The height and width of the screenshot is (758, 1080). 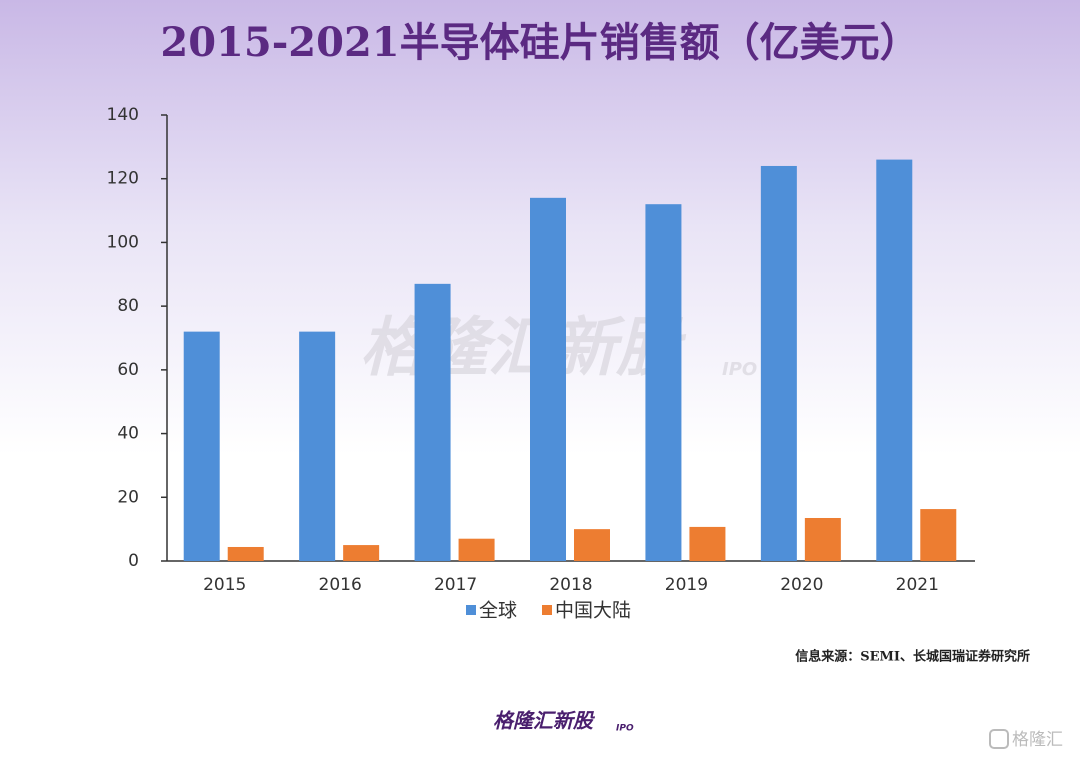 What do you see at coordinates (498, 611) in the screenshot?
I see `legend-label: 全球` at bounding box center [498, 611].